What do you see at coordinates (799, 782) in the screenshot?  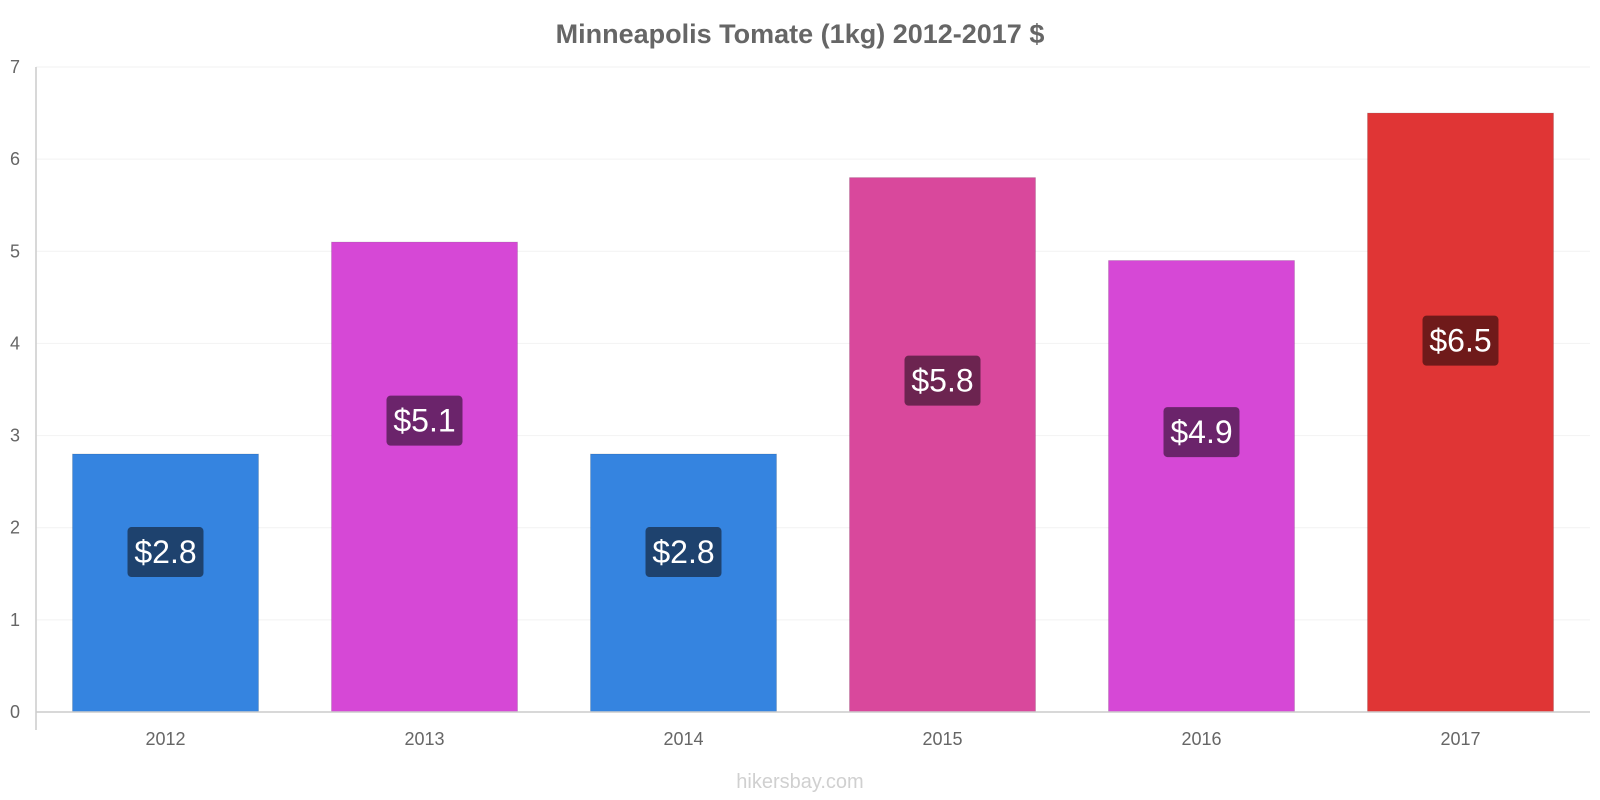 I see `footer-source: hikersbay.com` at bounding box center [799, 782].